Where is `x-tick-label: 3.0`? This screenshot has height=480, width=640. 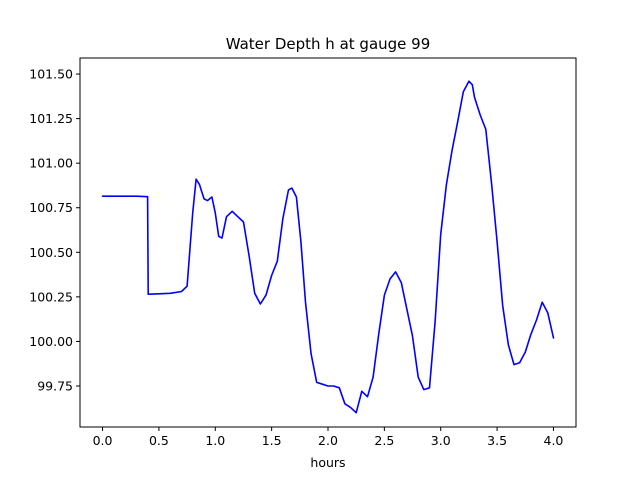
x-tick-label: 3.0 is located at coordinates (441, 440).